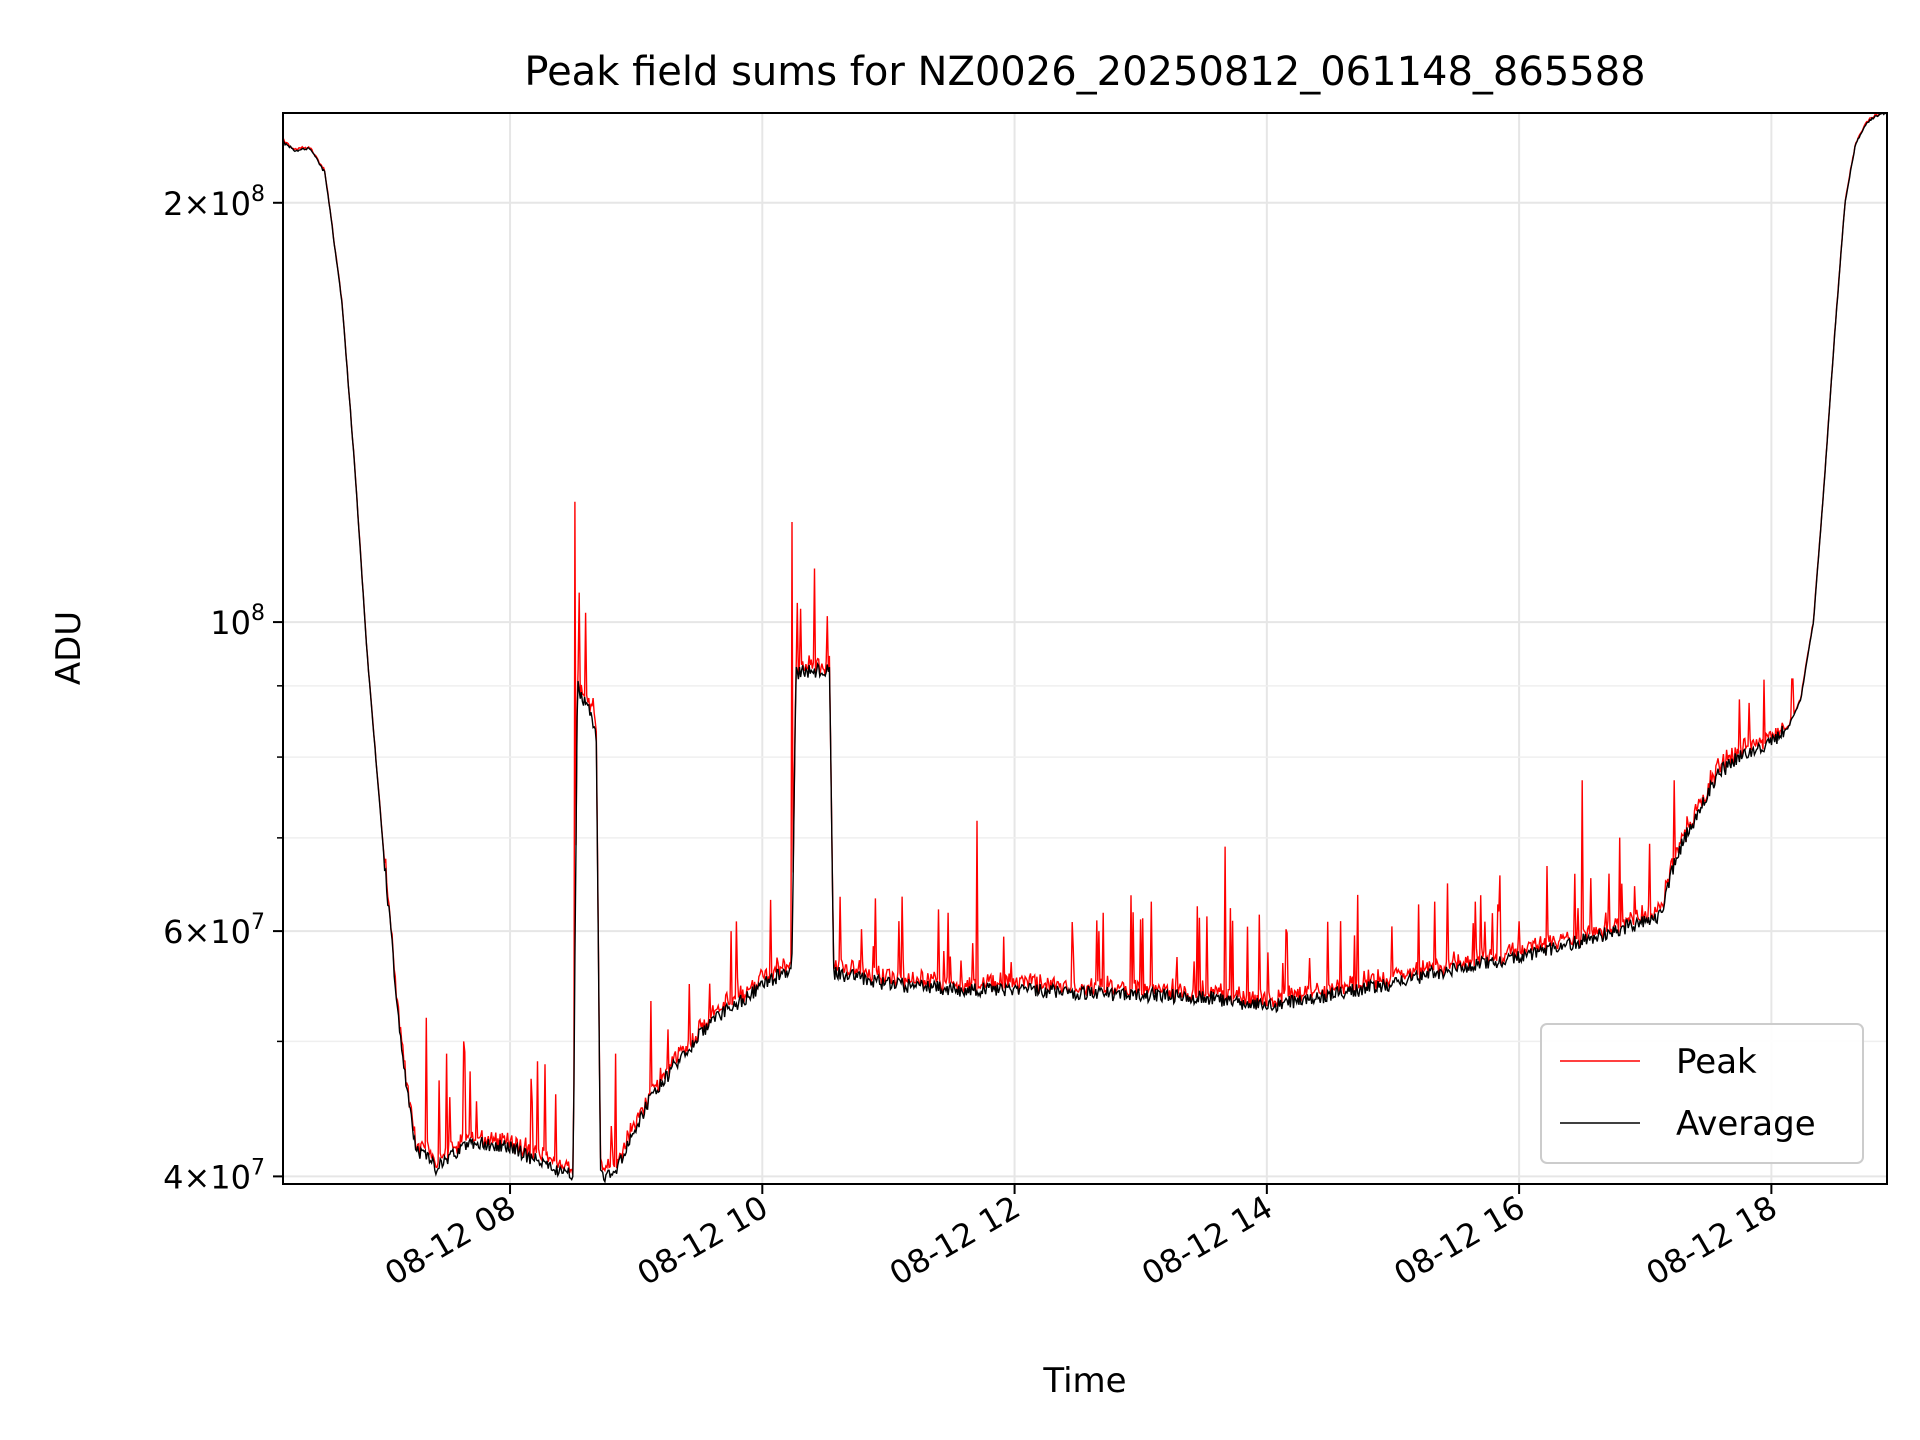  I want to click on y-tick-label: 4×107, so click(214, 1175).